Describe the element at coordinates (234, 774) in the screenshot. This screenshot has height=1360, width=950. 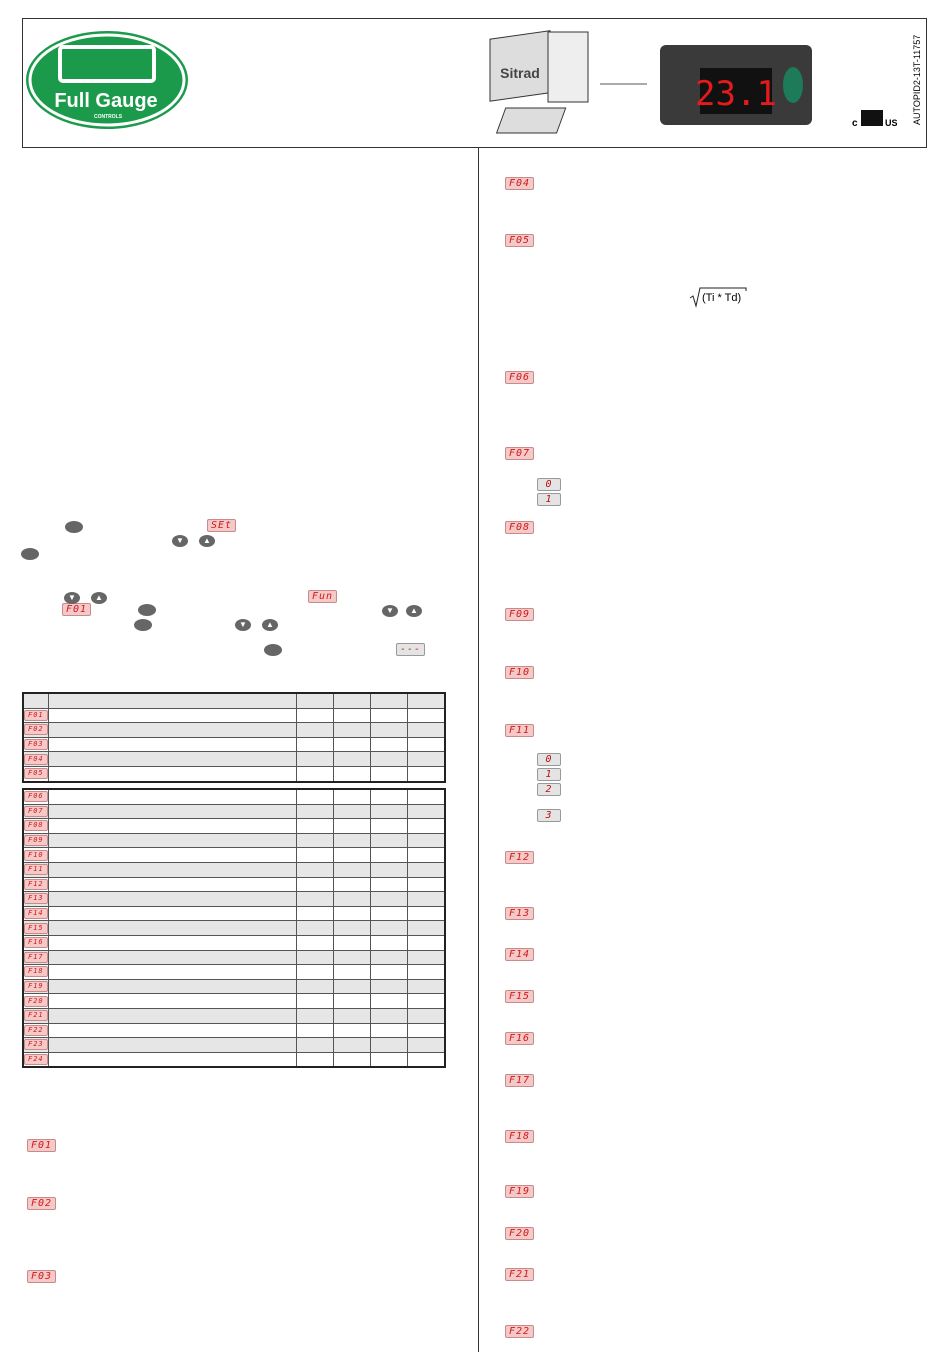
I see `table-row: F05` at that location.